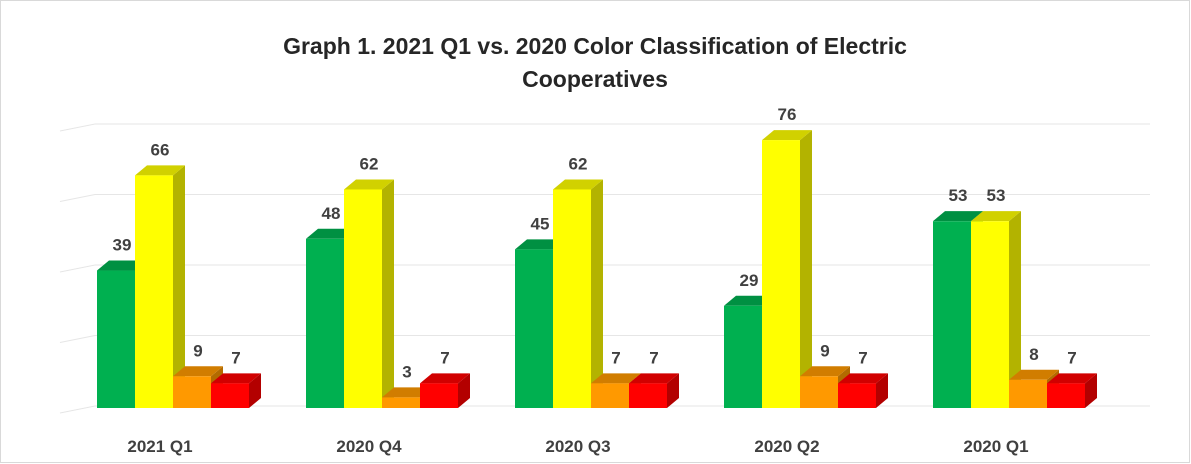 This screenshot has width=1191, height=464. I want to click on x-tick-label: 2020 Q2, so click(786, 446).